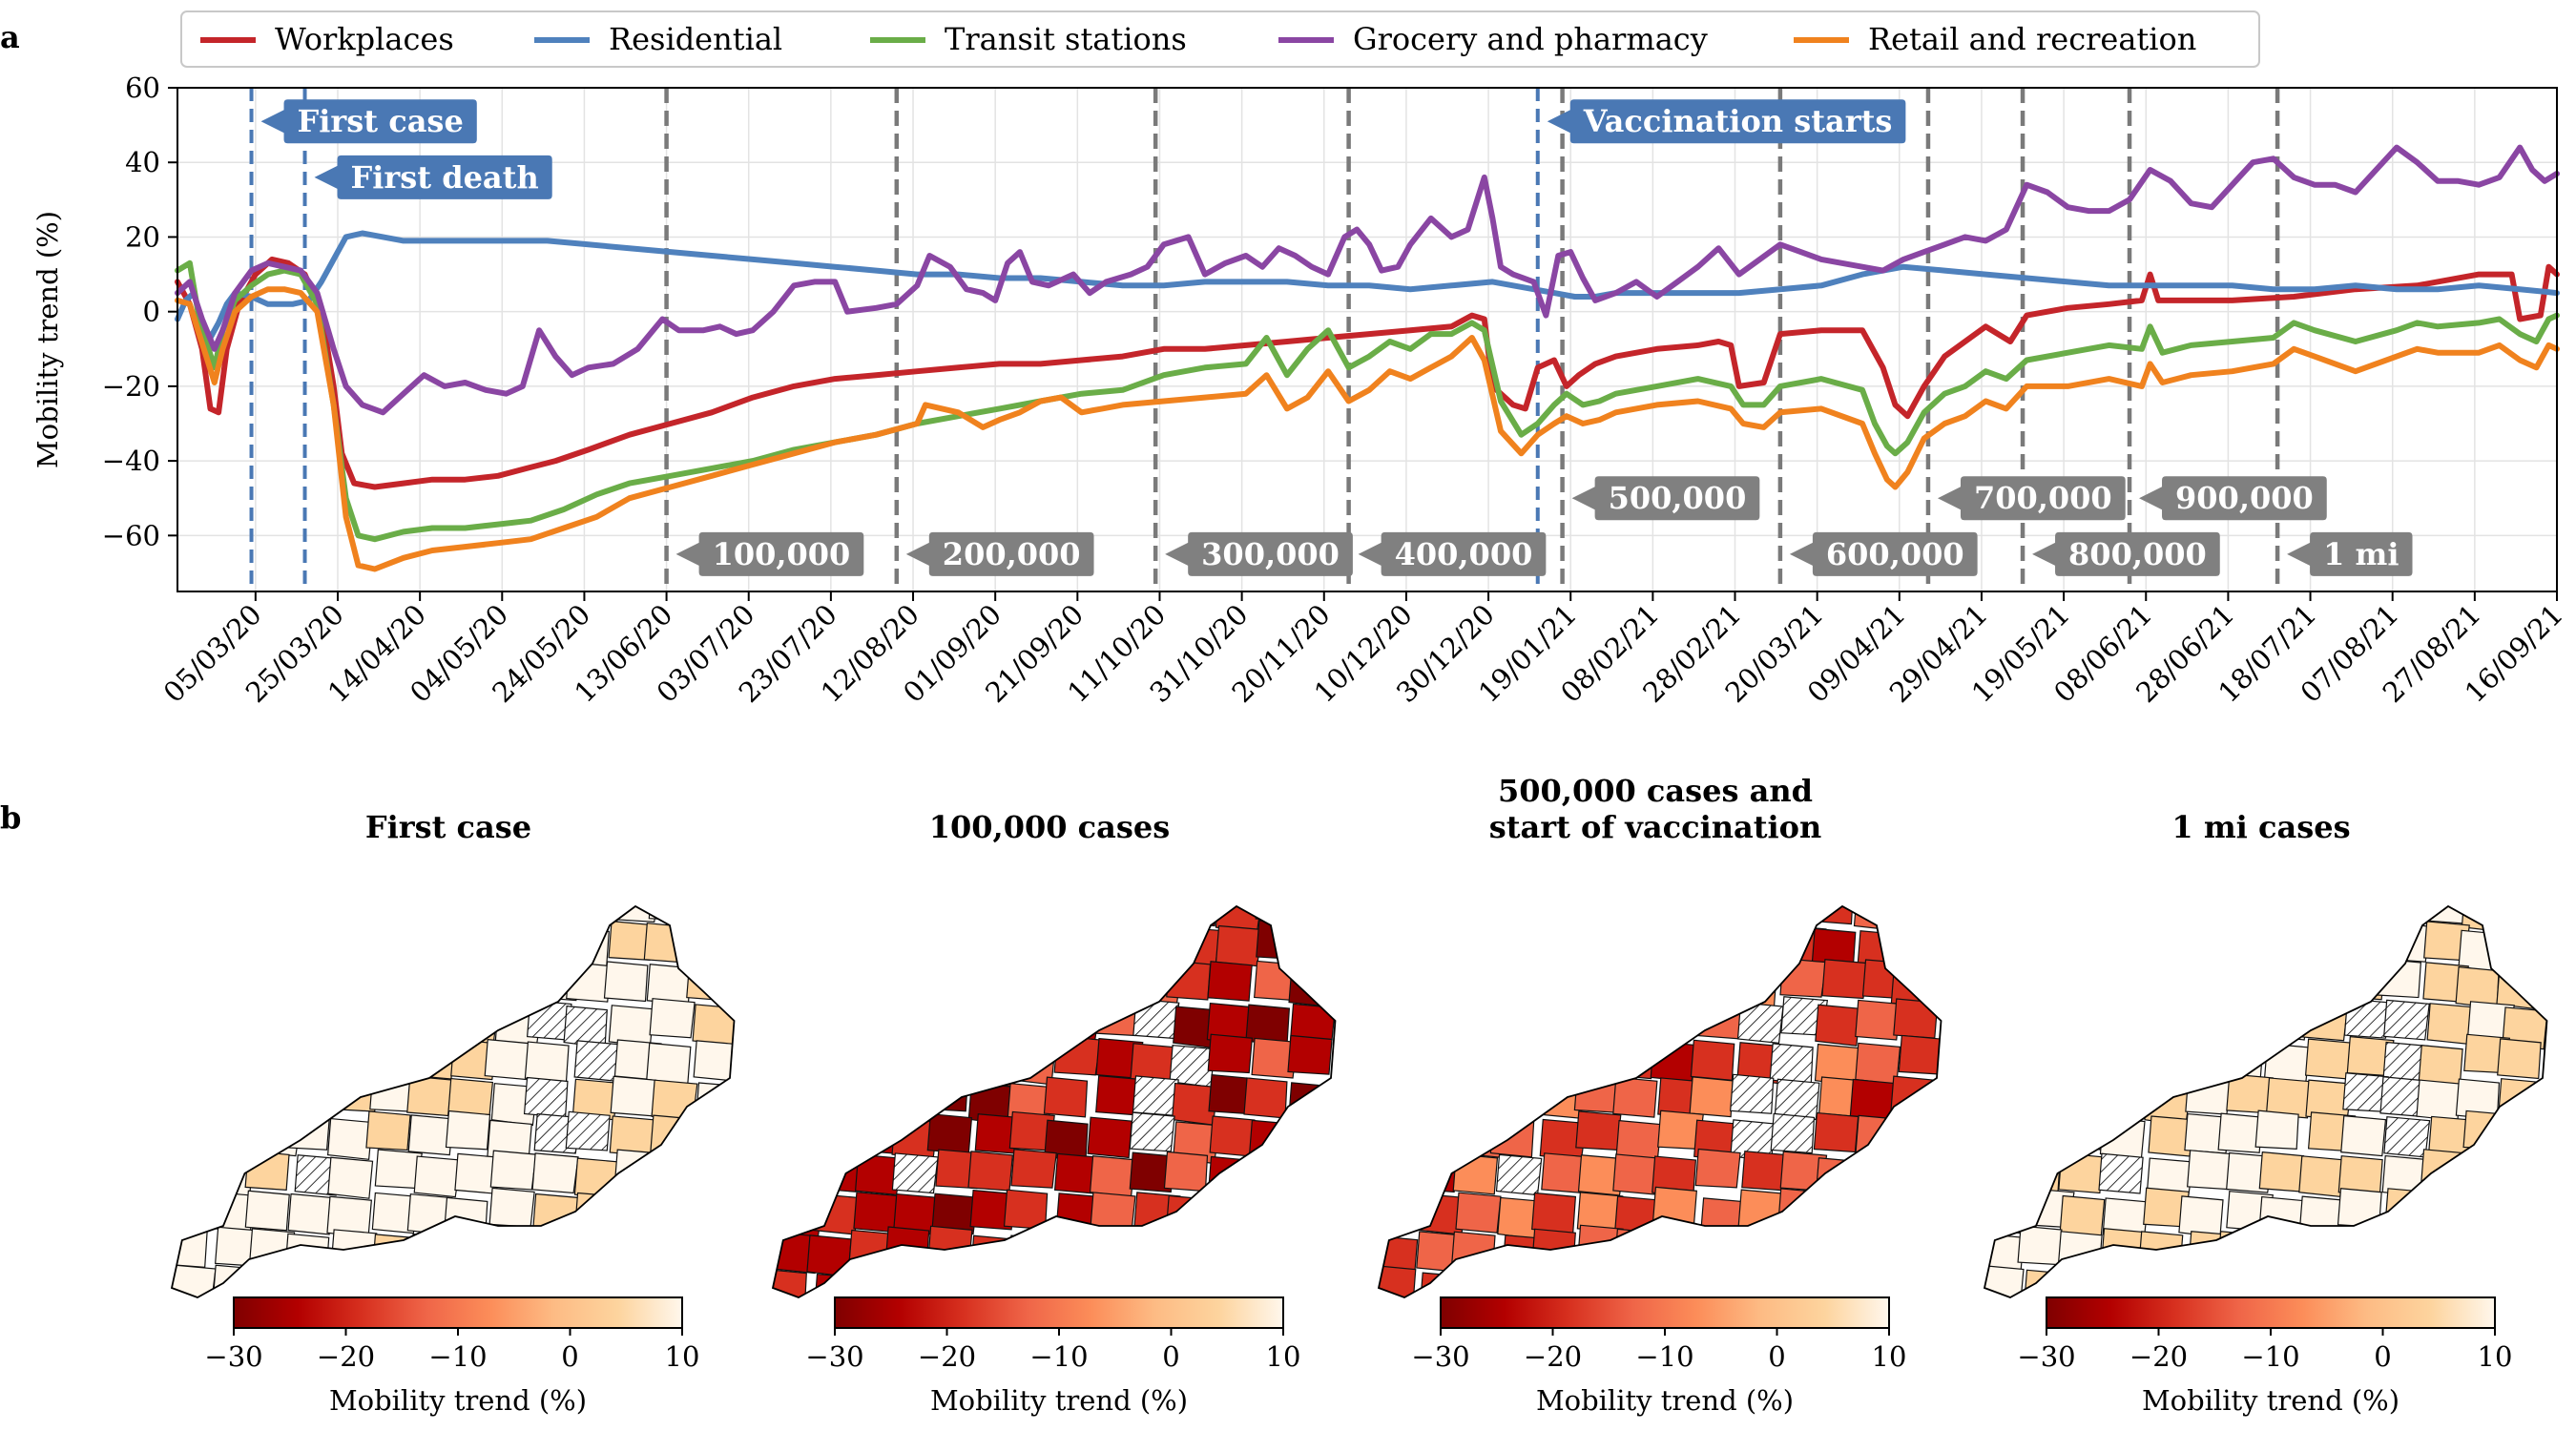  I want to click on y-tick-label: 40, so click(142, 162).